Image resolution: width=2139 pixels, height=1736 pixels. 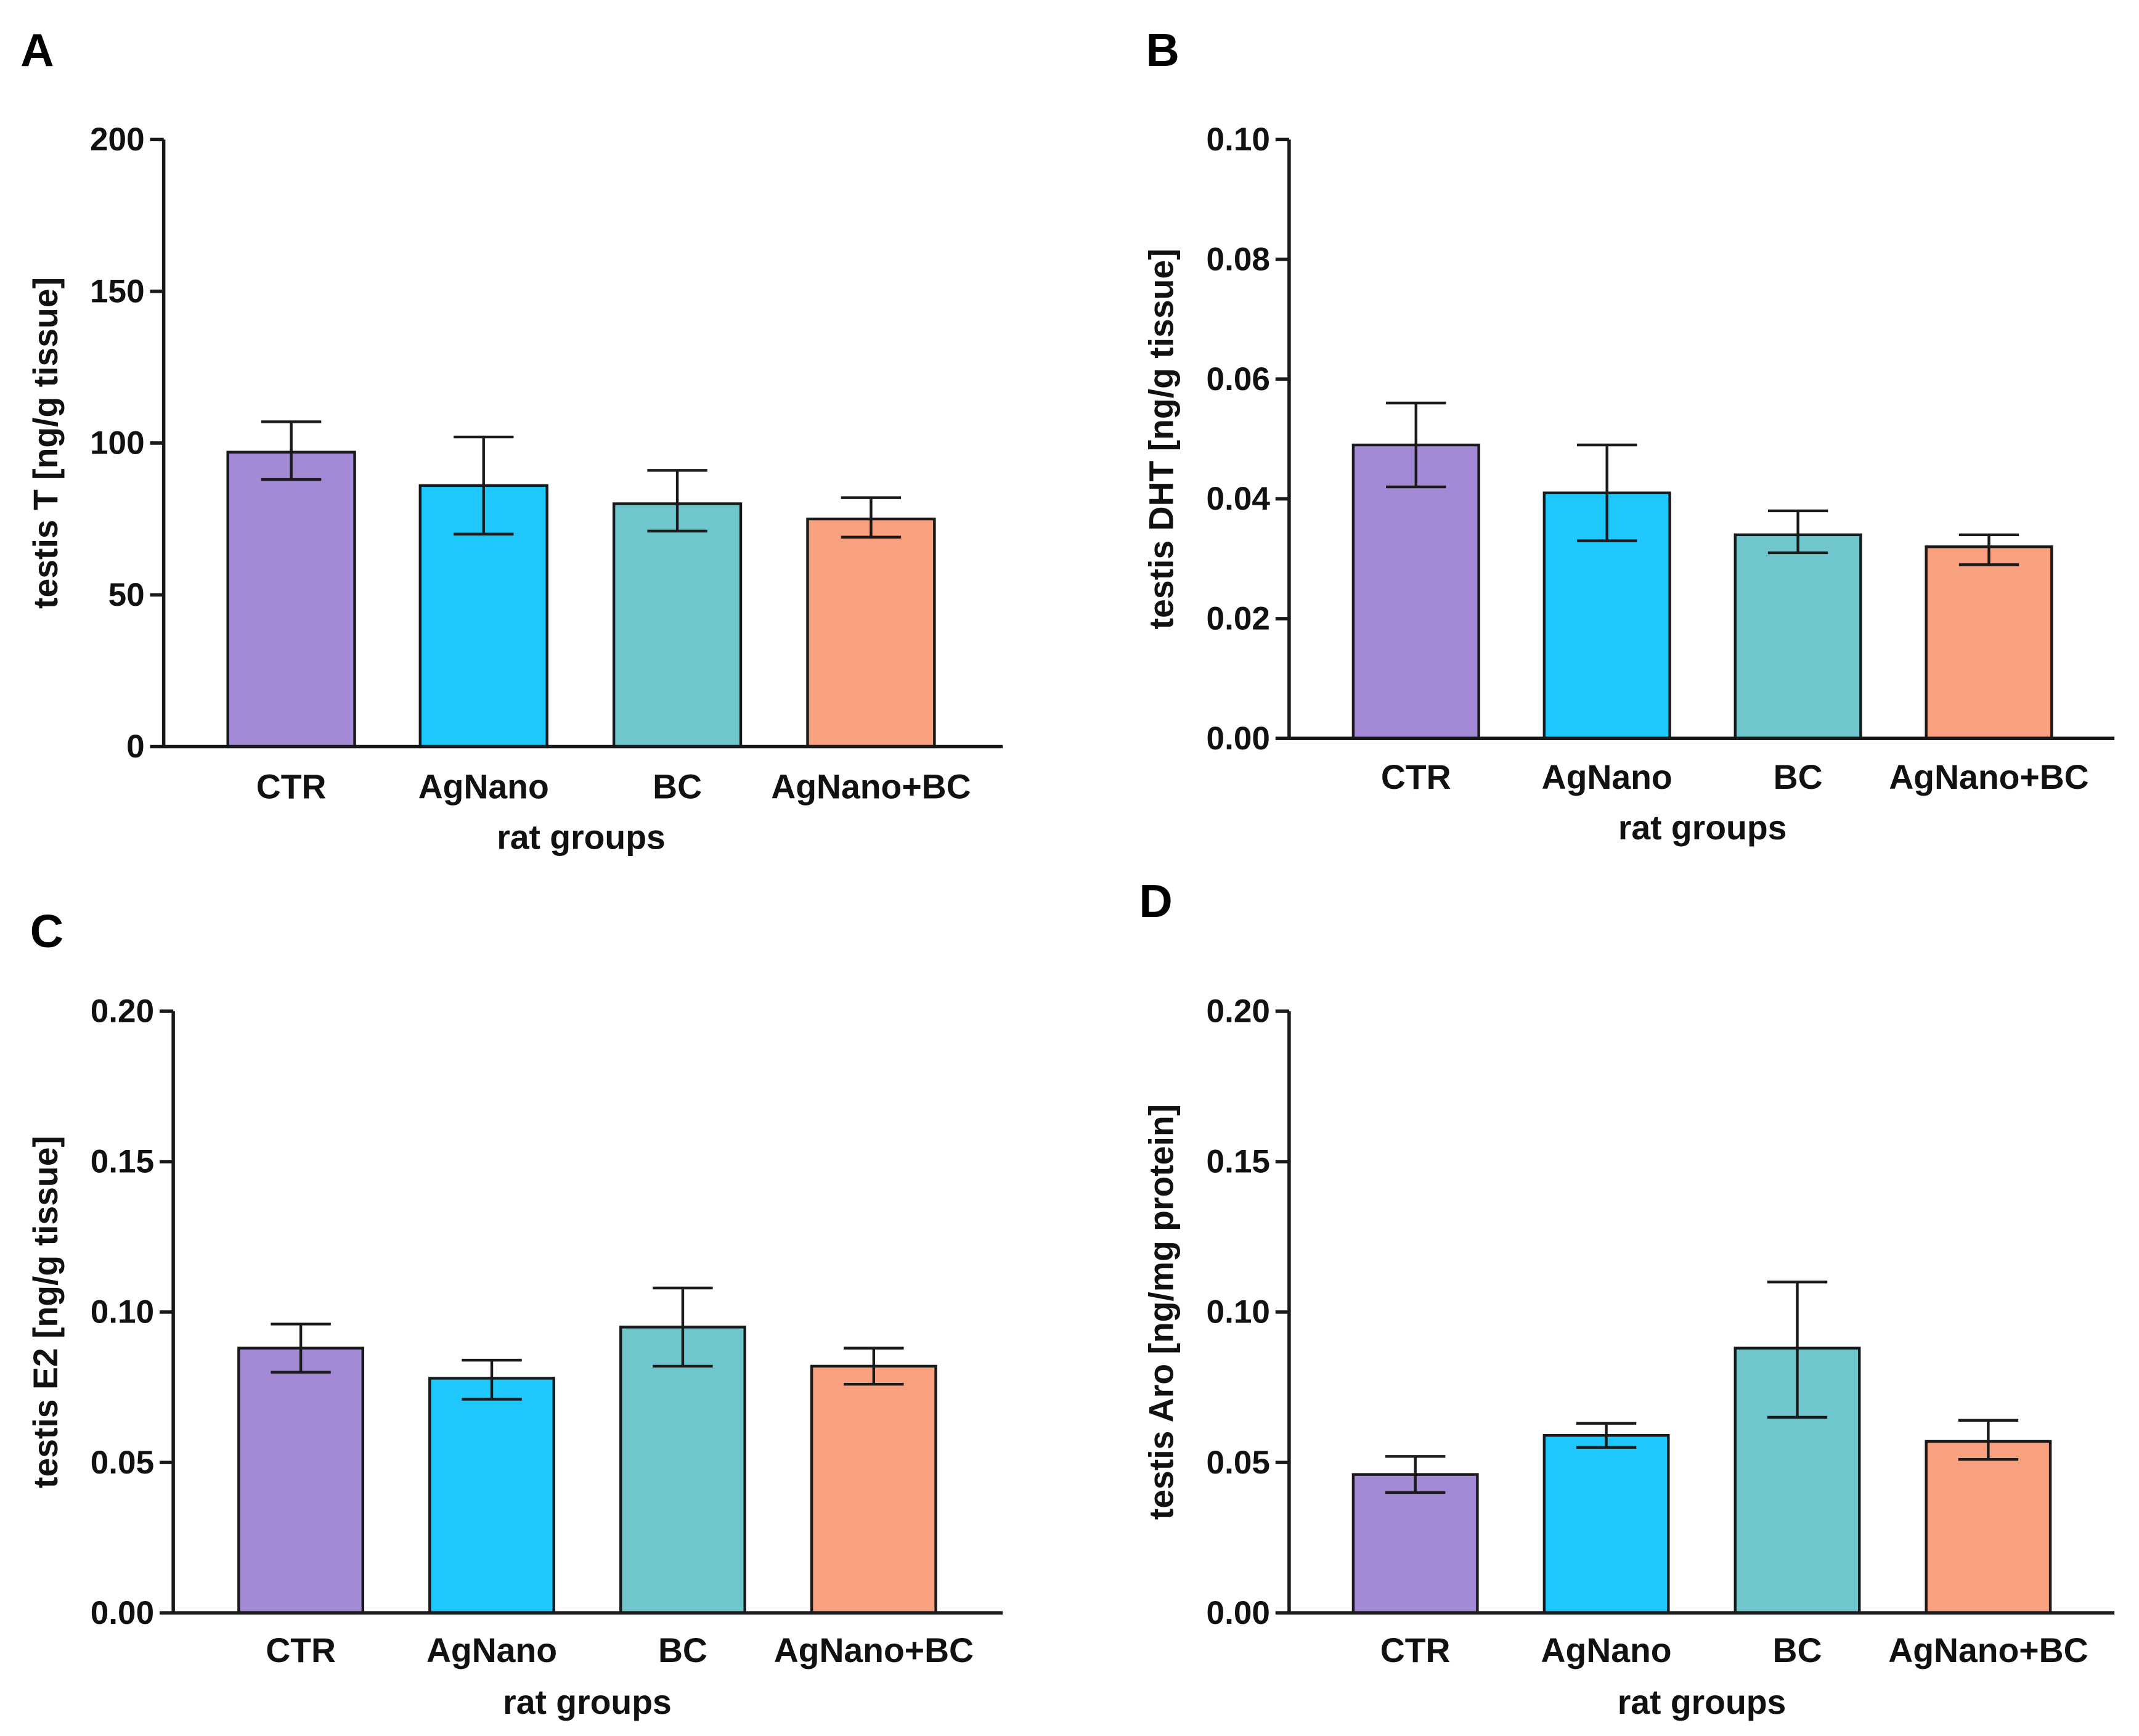 What do you see at coordinates (1162, 1312) in the screenshot?
I see `y-axis-label: testis Aro [ng/mg protein]` at bounding box center [1162, 1312].